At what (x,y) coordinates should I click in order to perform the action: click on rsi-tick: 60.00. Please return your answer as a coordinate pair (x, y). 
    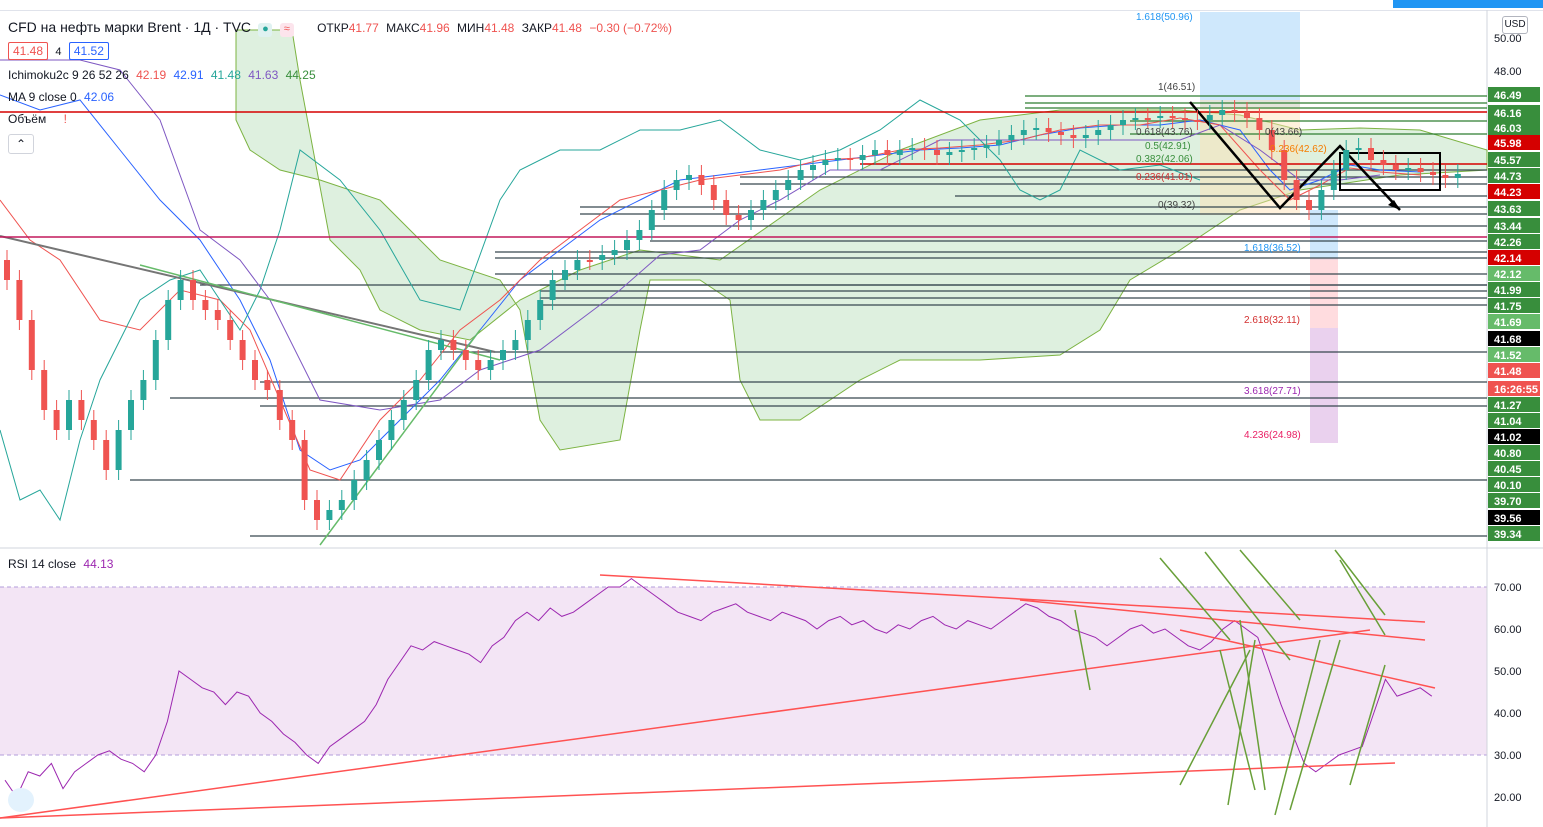
    Looking at the image, I should click on (1508, 630).